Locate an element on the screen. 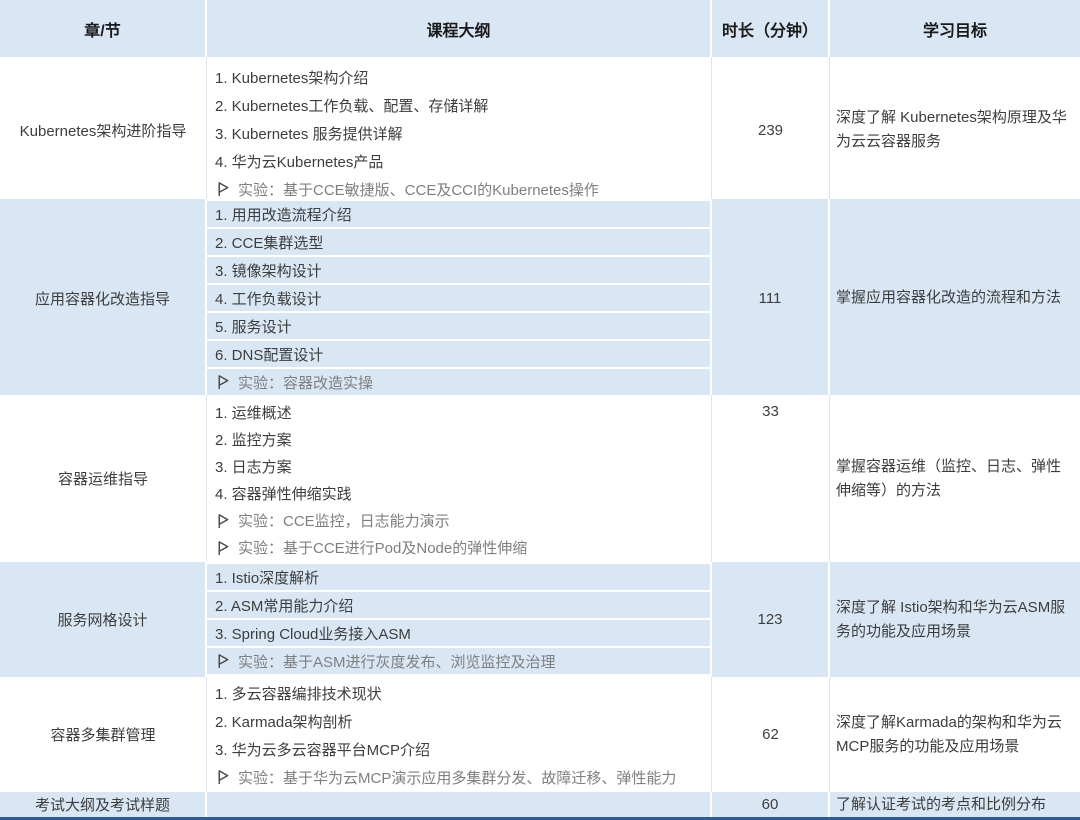 The width and height of the screenshot is (1080, 820). lab-item-label: 实验：容器改造实操 is located at coordinates (306, 383).